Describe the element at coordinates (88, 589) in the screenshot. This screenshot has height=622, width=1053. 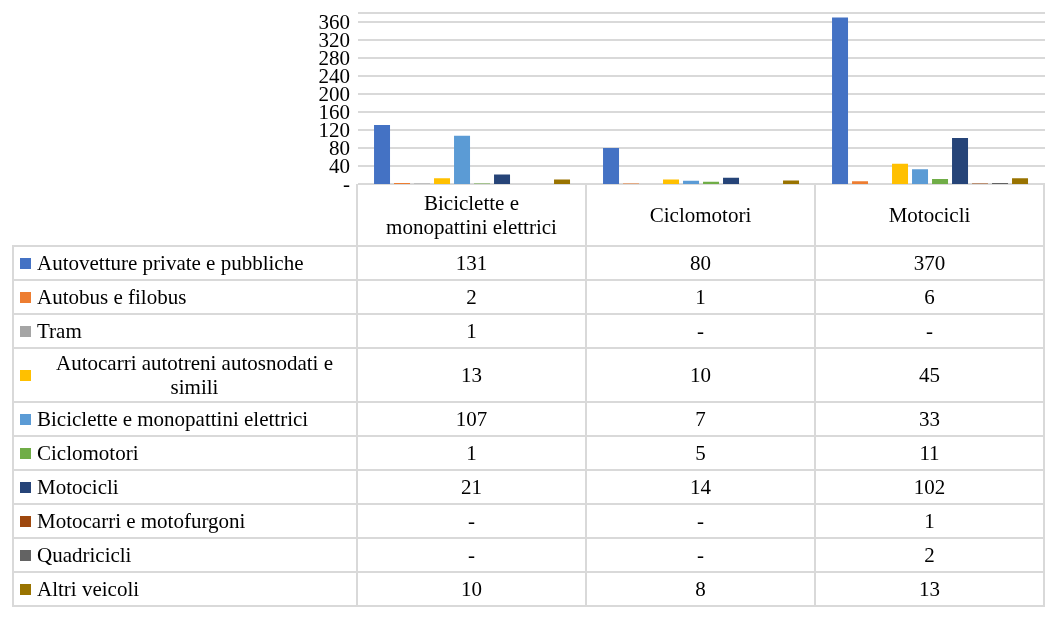
I see `legend-label: Altri veicoli` at that location.